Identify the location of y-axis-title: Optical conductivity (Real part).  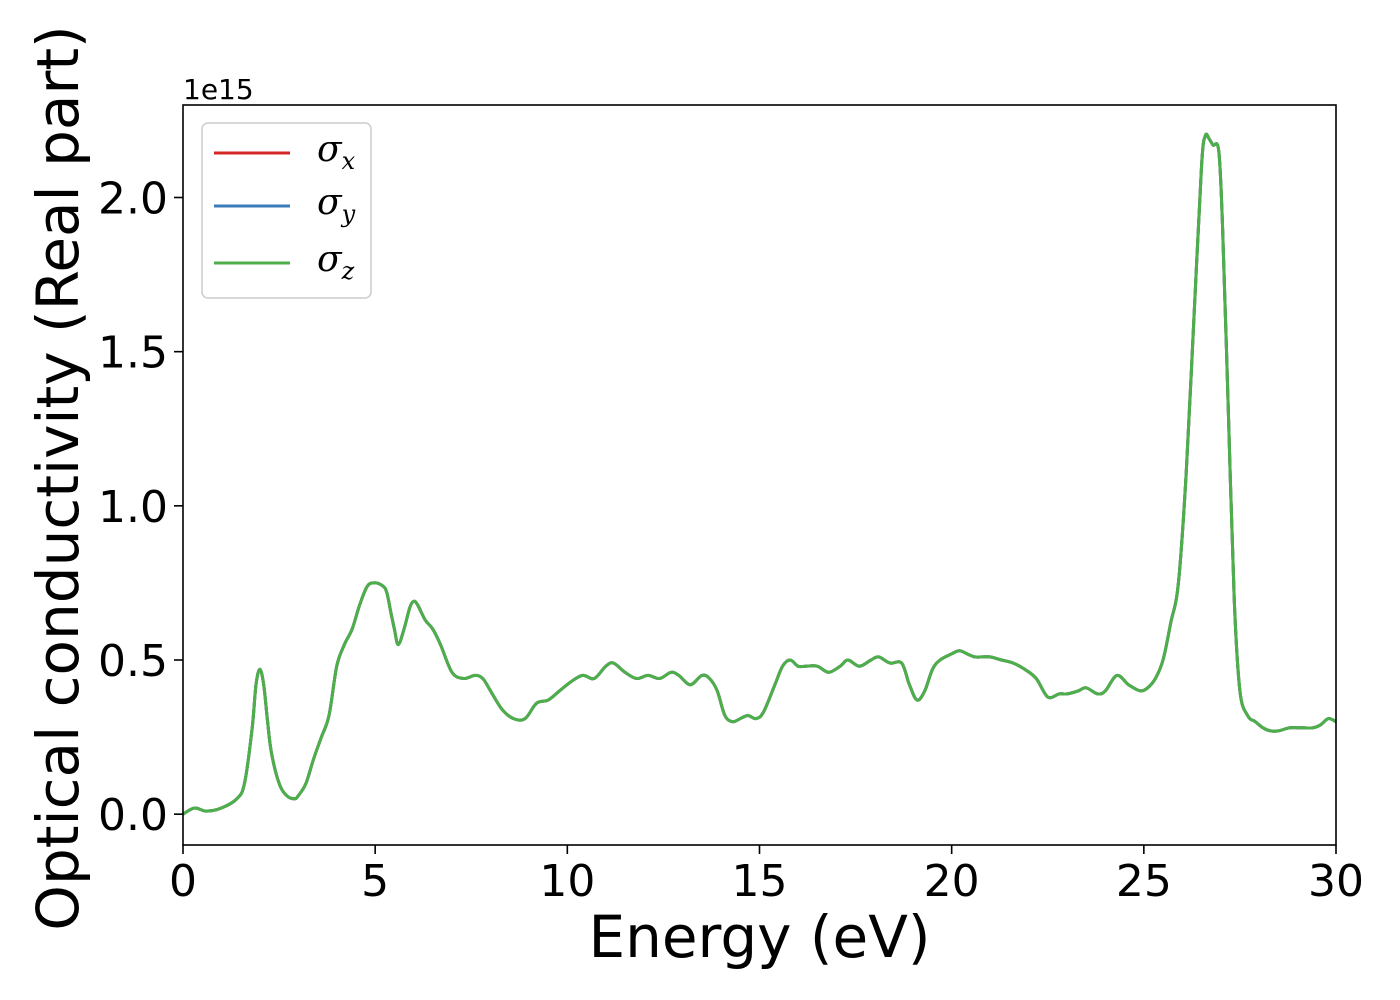
(58, 477).